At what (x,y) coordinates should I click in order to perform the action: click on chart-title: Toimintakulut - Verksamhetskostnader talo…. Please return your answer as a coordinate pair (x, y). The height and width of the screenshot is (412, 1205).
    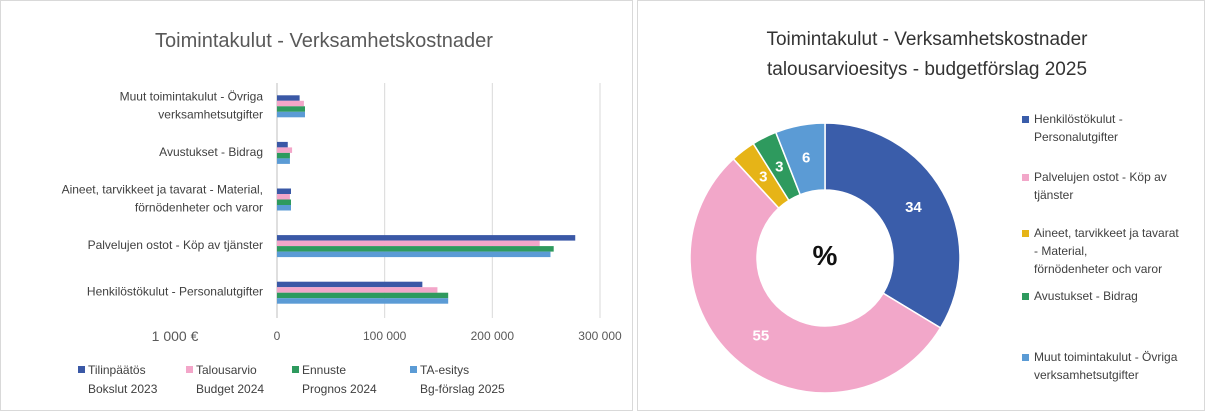
    Looking at the image, I should click on (927, 54).